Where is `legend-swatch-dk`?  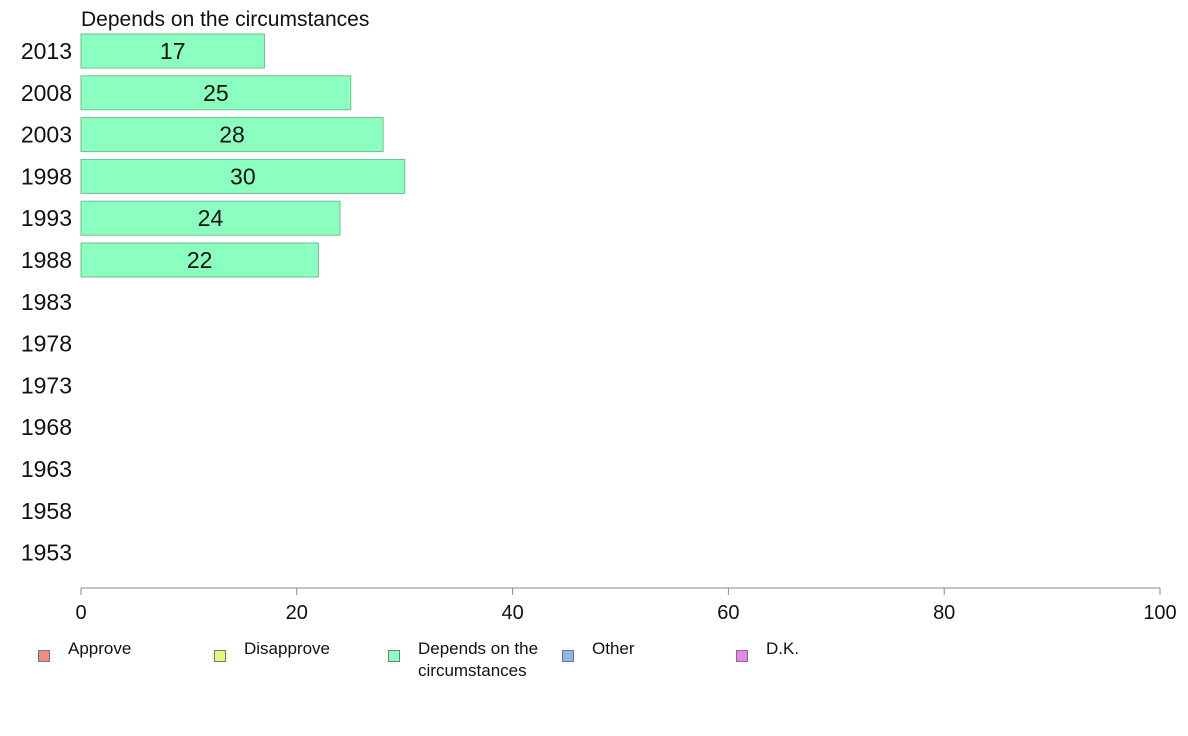
legend-swatch-dk is located at coordinates (742, 656).